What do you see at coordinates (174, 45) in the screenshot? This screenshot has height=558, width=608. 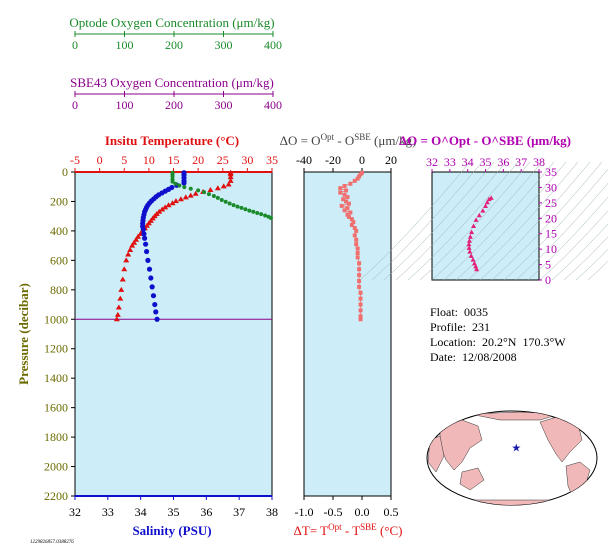 I see `oxygen-tick-label: 200` at bounding box center [174, 45].